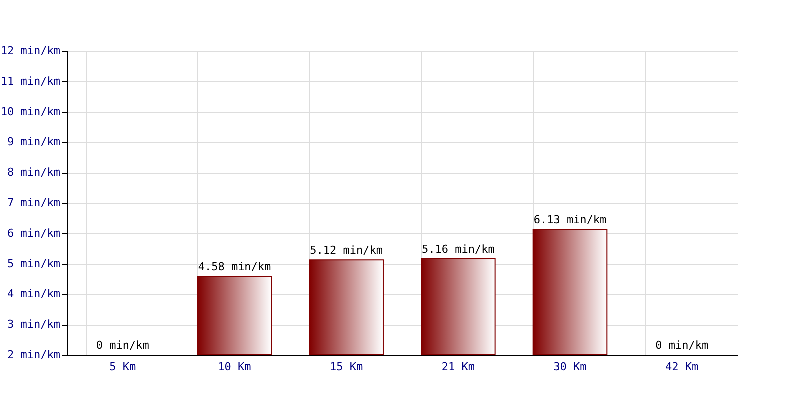 The height and width of the screenshot is (400, 800). I want to click on x-tick-label: 21 Km, so click(459, 367).